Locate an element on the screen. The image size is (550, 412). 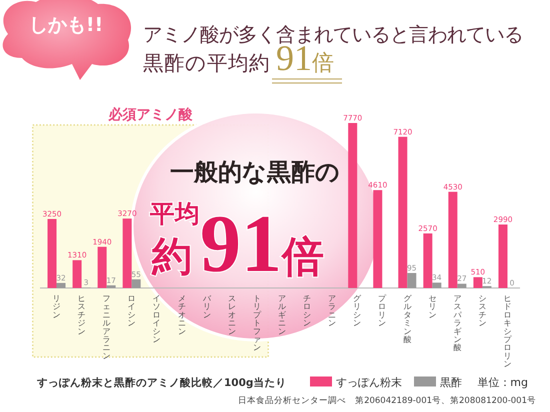
x-tick-label: リジン is located at coordinates (56, 307).